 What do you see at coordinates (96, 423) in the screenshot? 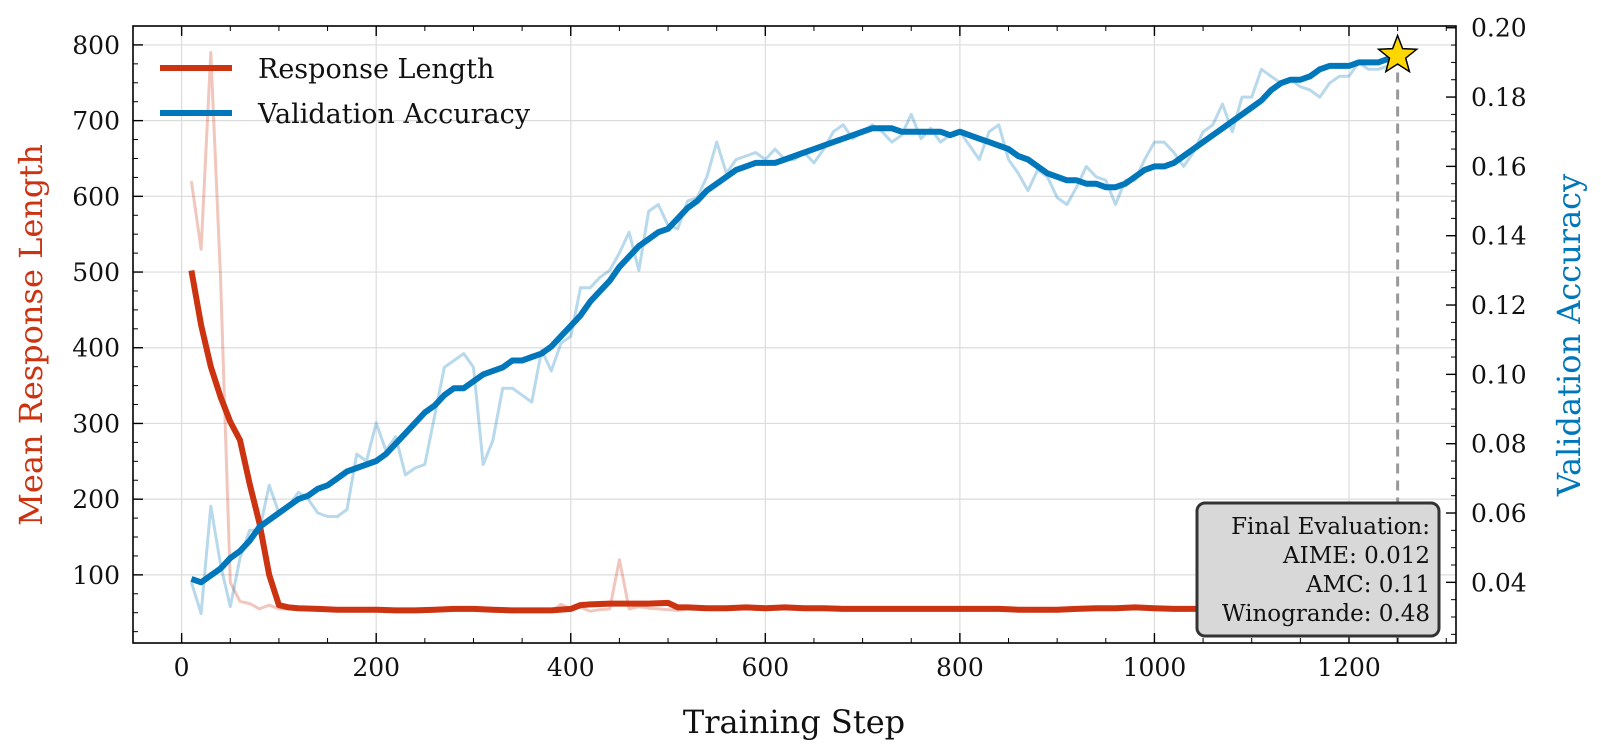
I see `y-left-tick-label: 300` at bounding box center [96, 423].